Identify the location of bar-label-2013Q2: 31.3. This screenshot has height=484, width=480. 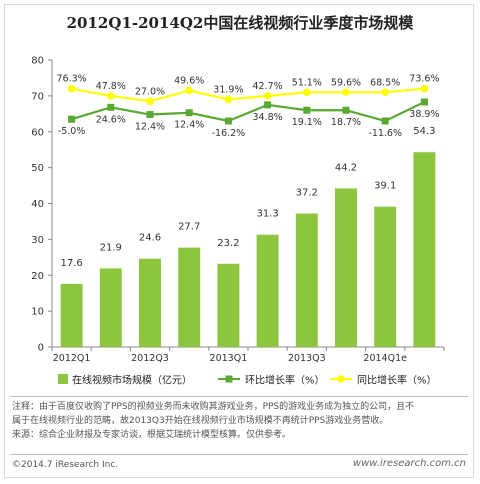
(267, 214).